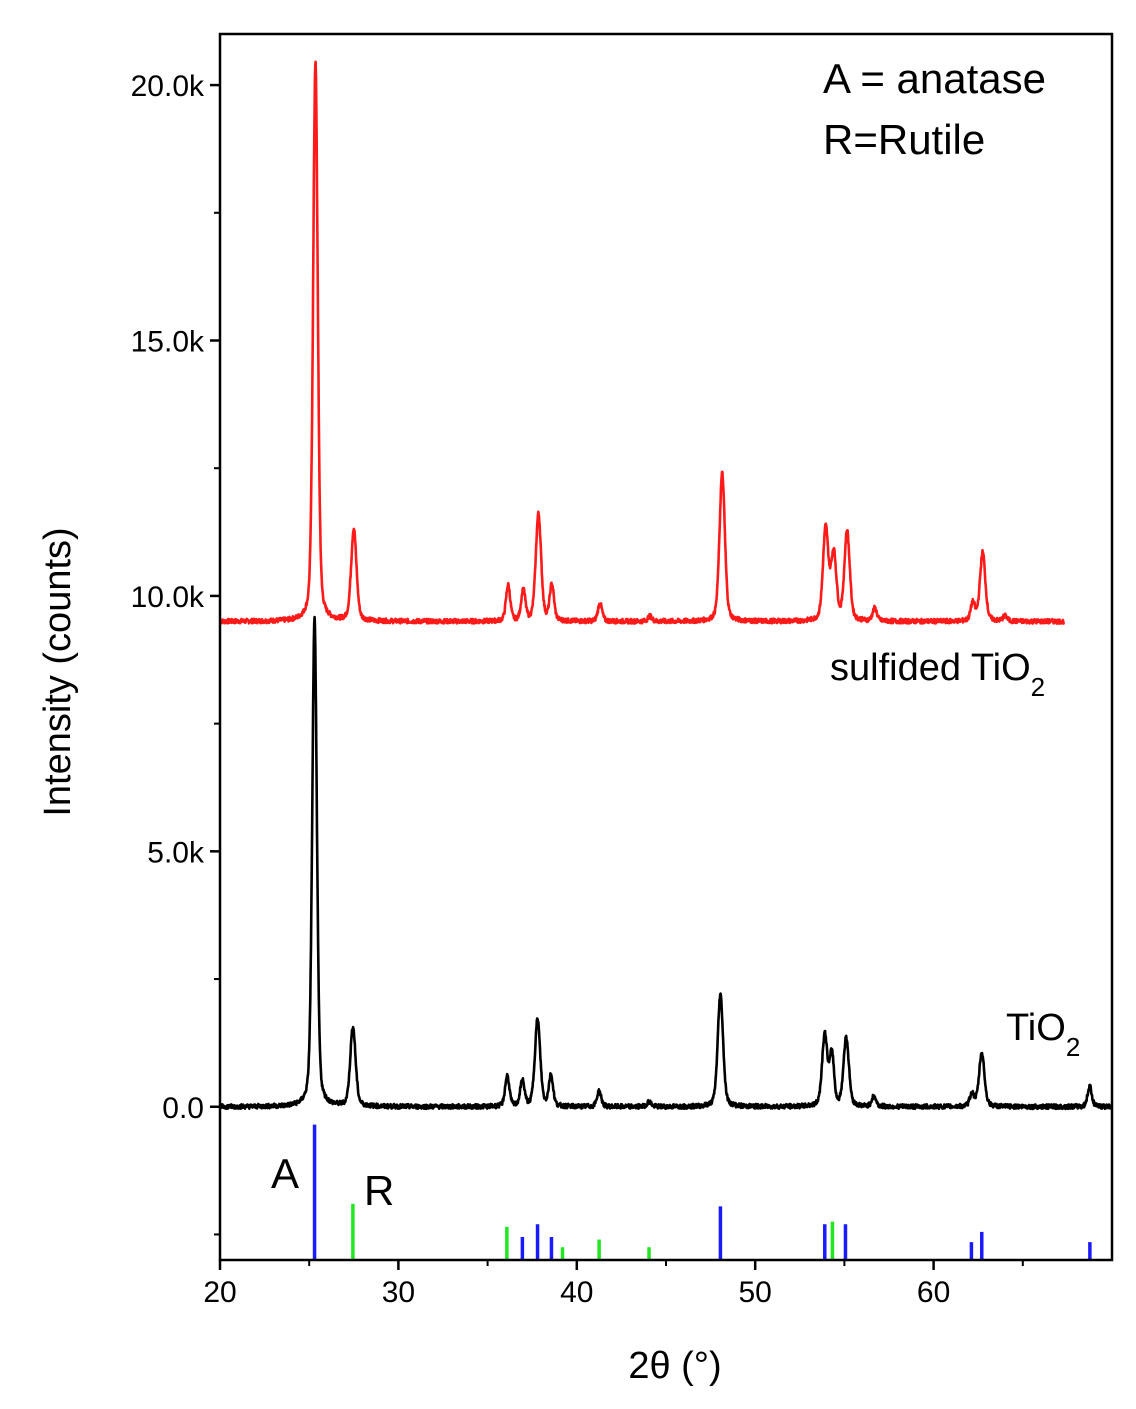  I want to click on x-tick-label-30: 30, so click(398, 1292).